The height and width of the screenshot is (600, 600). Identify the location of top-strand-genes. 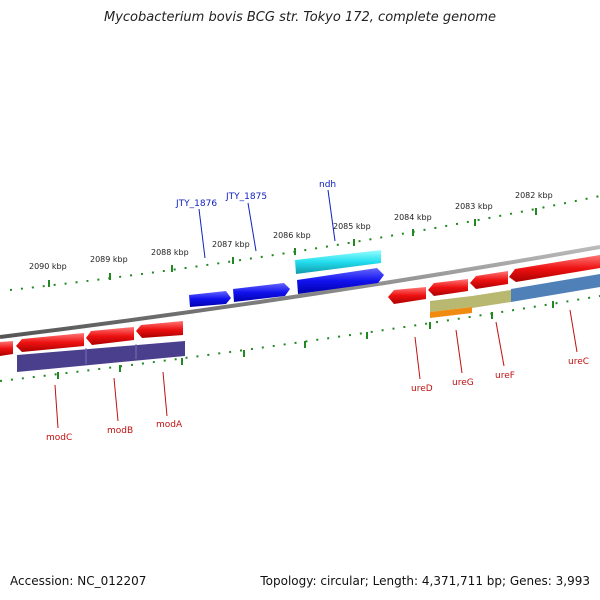
(286, 278).